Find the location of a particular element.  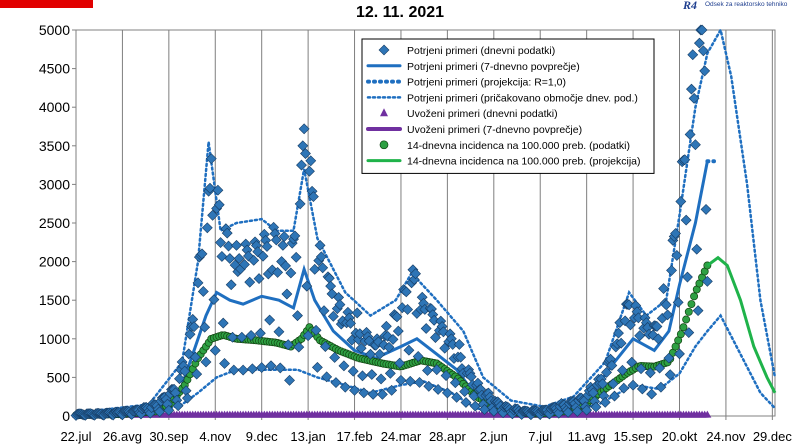

logo-text: Odsek za reaktorsko tehniko is located at coordinates (746, 4).